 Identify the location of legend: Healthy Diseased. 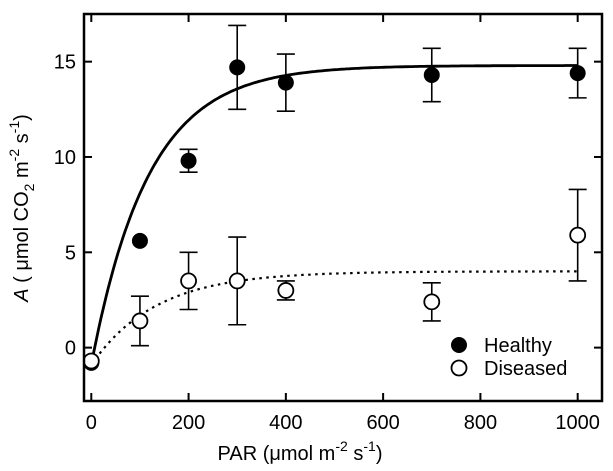
(508, 357).